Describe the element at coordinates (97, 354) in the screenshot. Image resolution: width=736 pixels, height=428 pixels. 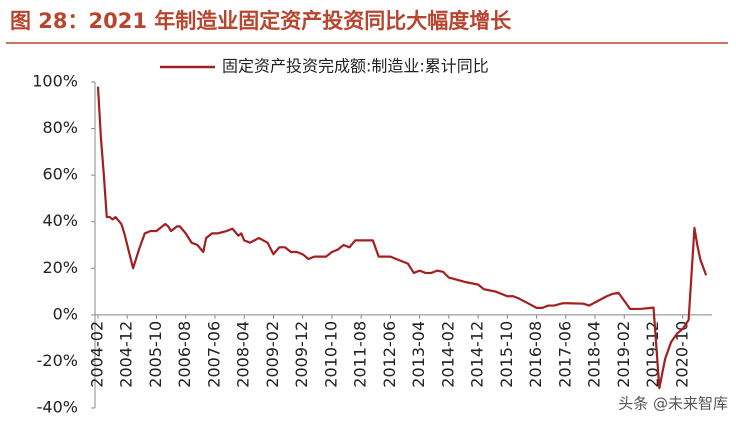
I see `x-tick-label: 2004-02` at that location.